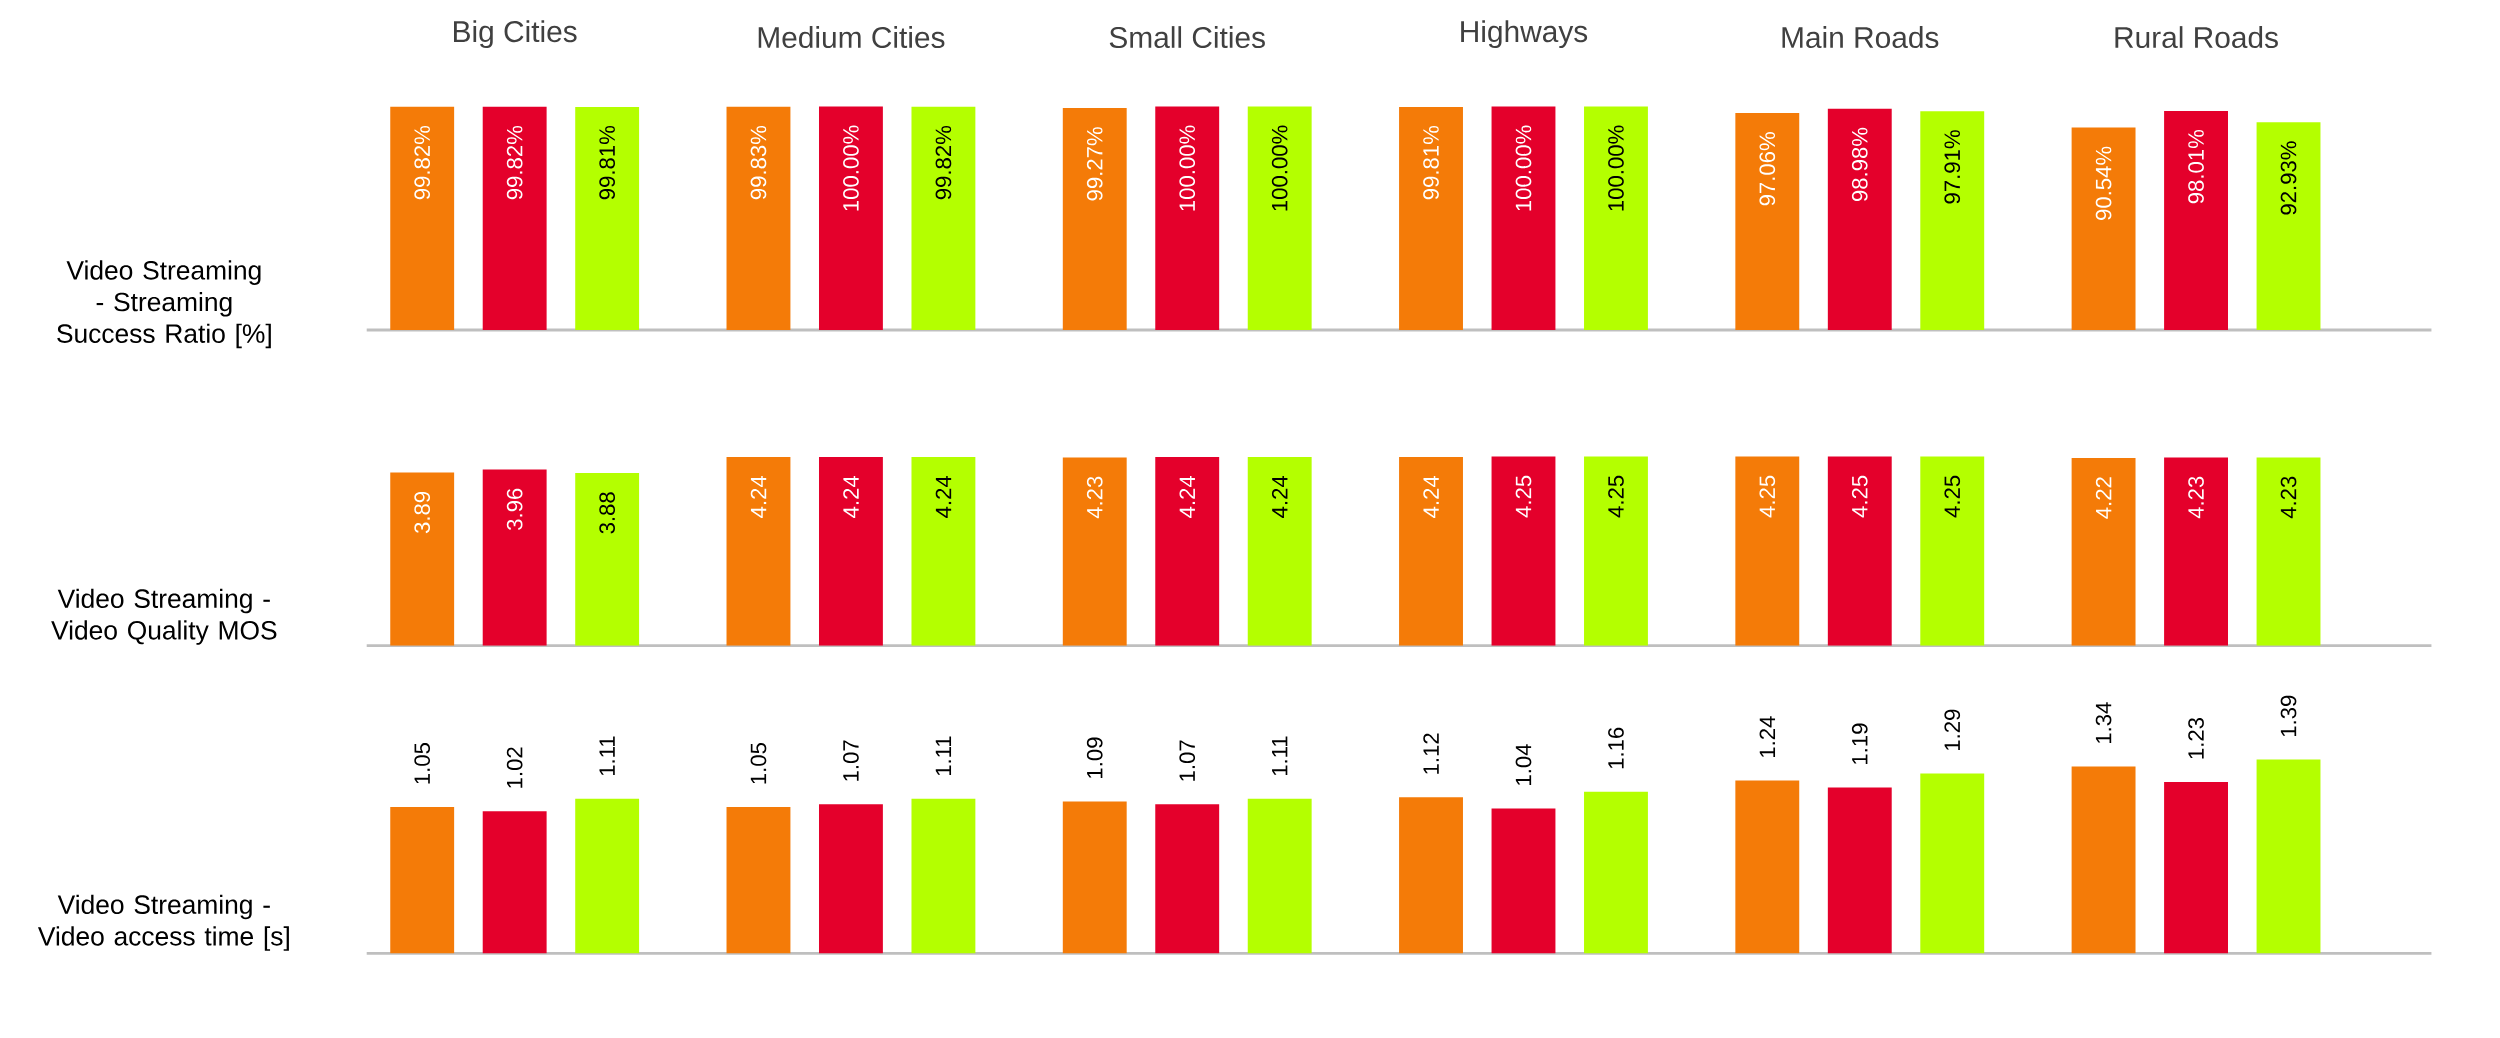  What do you see at coordinates (2288, 178) in the screenshot?
I see `data-label: 92.93%` at bounding box center [2288, 178].